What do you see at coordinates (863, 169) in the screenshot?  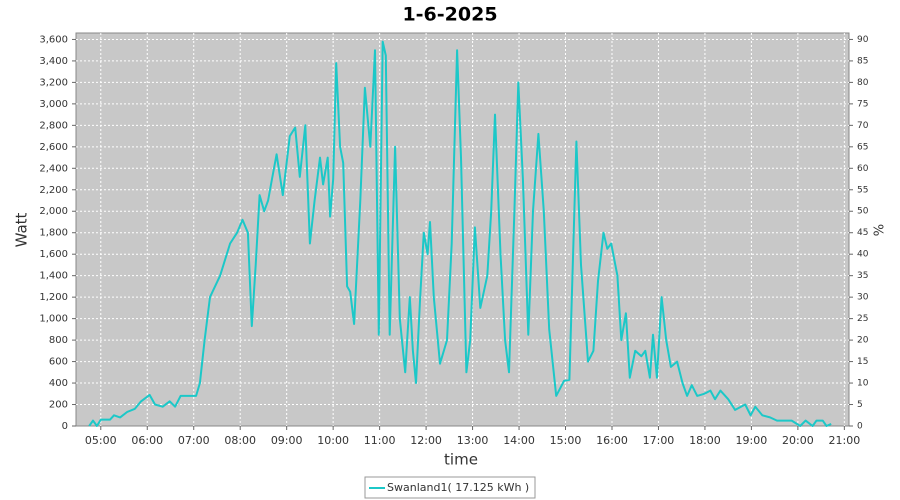 I see `y2-tick-label: 60` at bounding box center [863, 169].